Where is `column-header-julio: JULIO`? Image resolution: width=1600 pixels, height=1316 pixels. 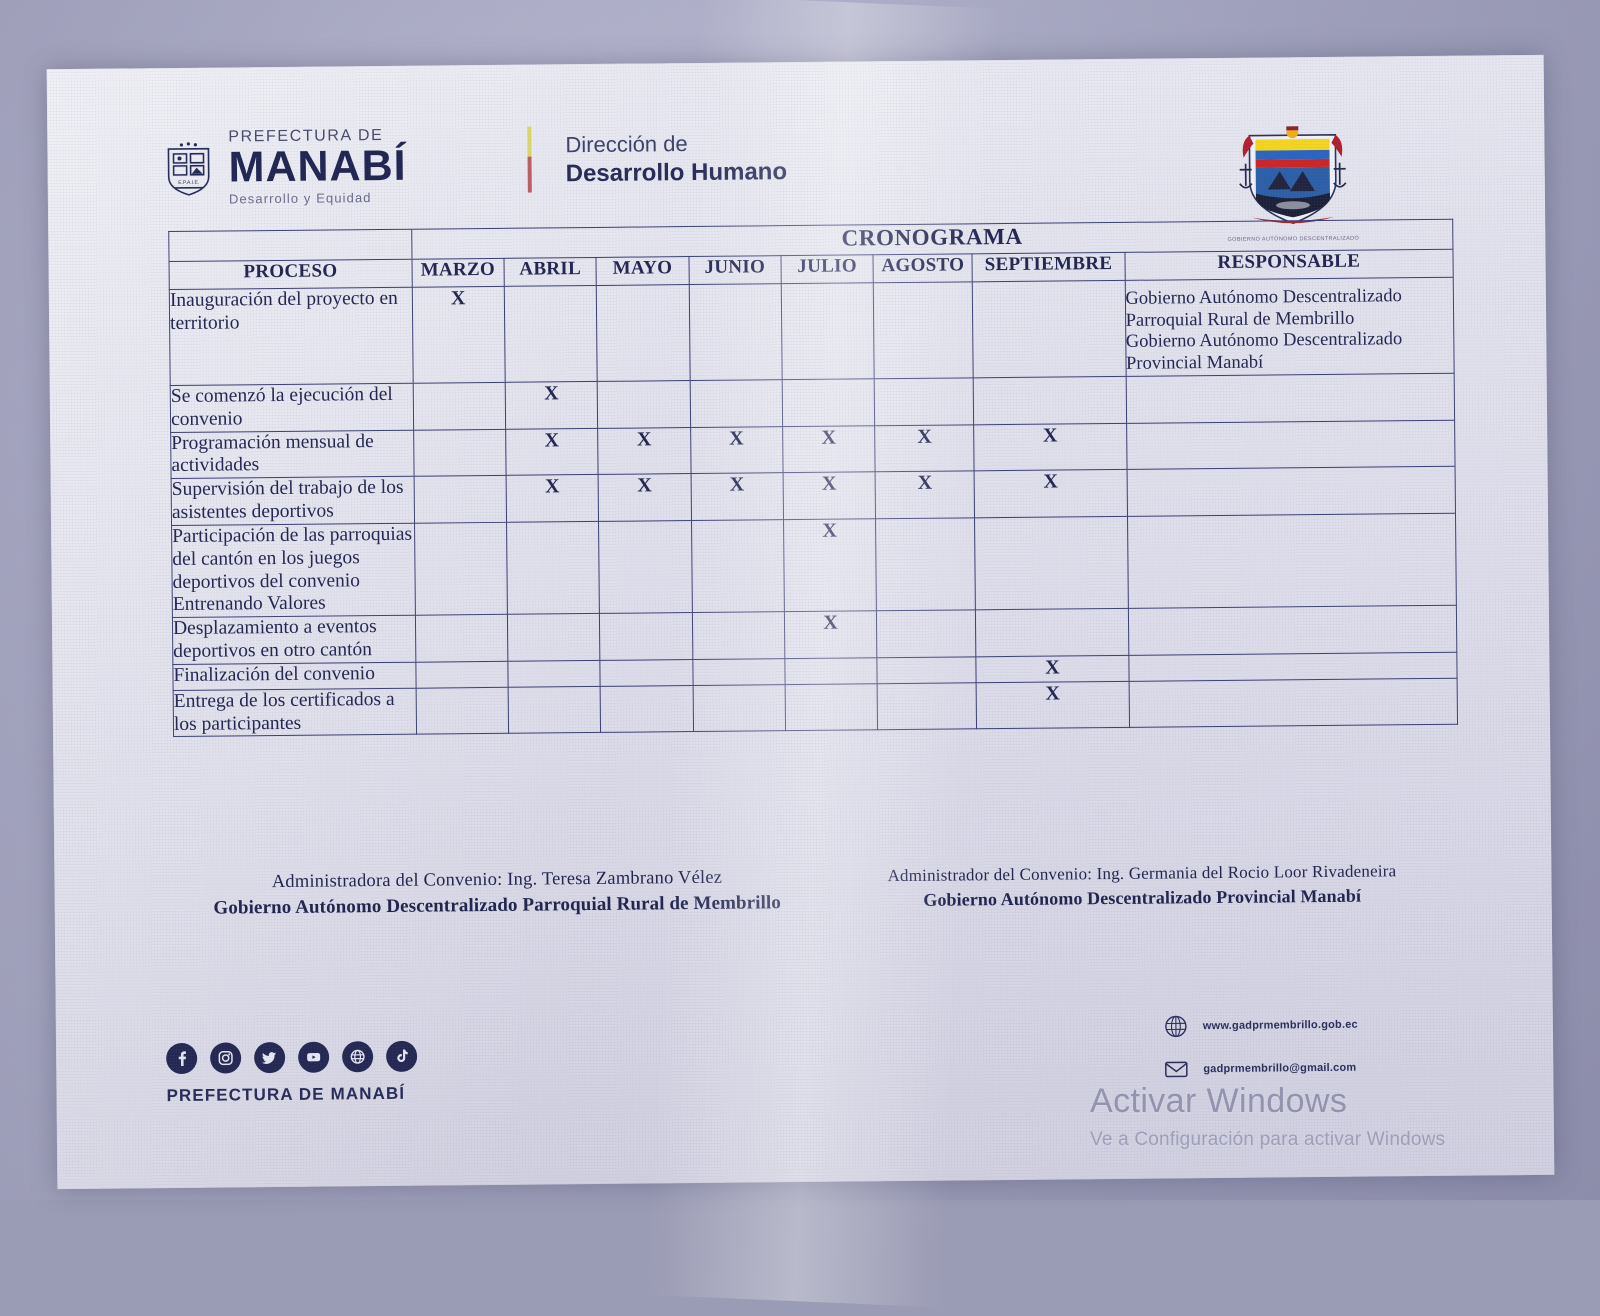
column-header-julio: JULIO is located at coordinates (827, 269).